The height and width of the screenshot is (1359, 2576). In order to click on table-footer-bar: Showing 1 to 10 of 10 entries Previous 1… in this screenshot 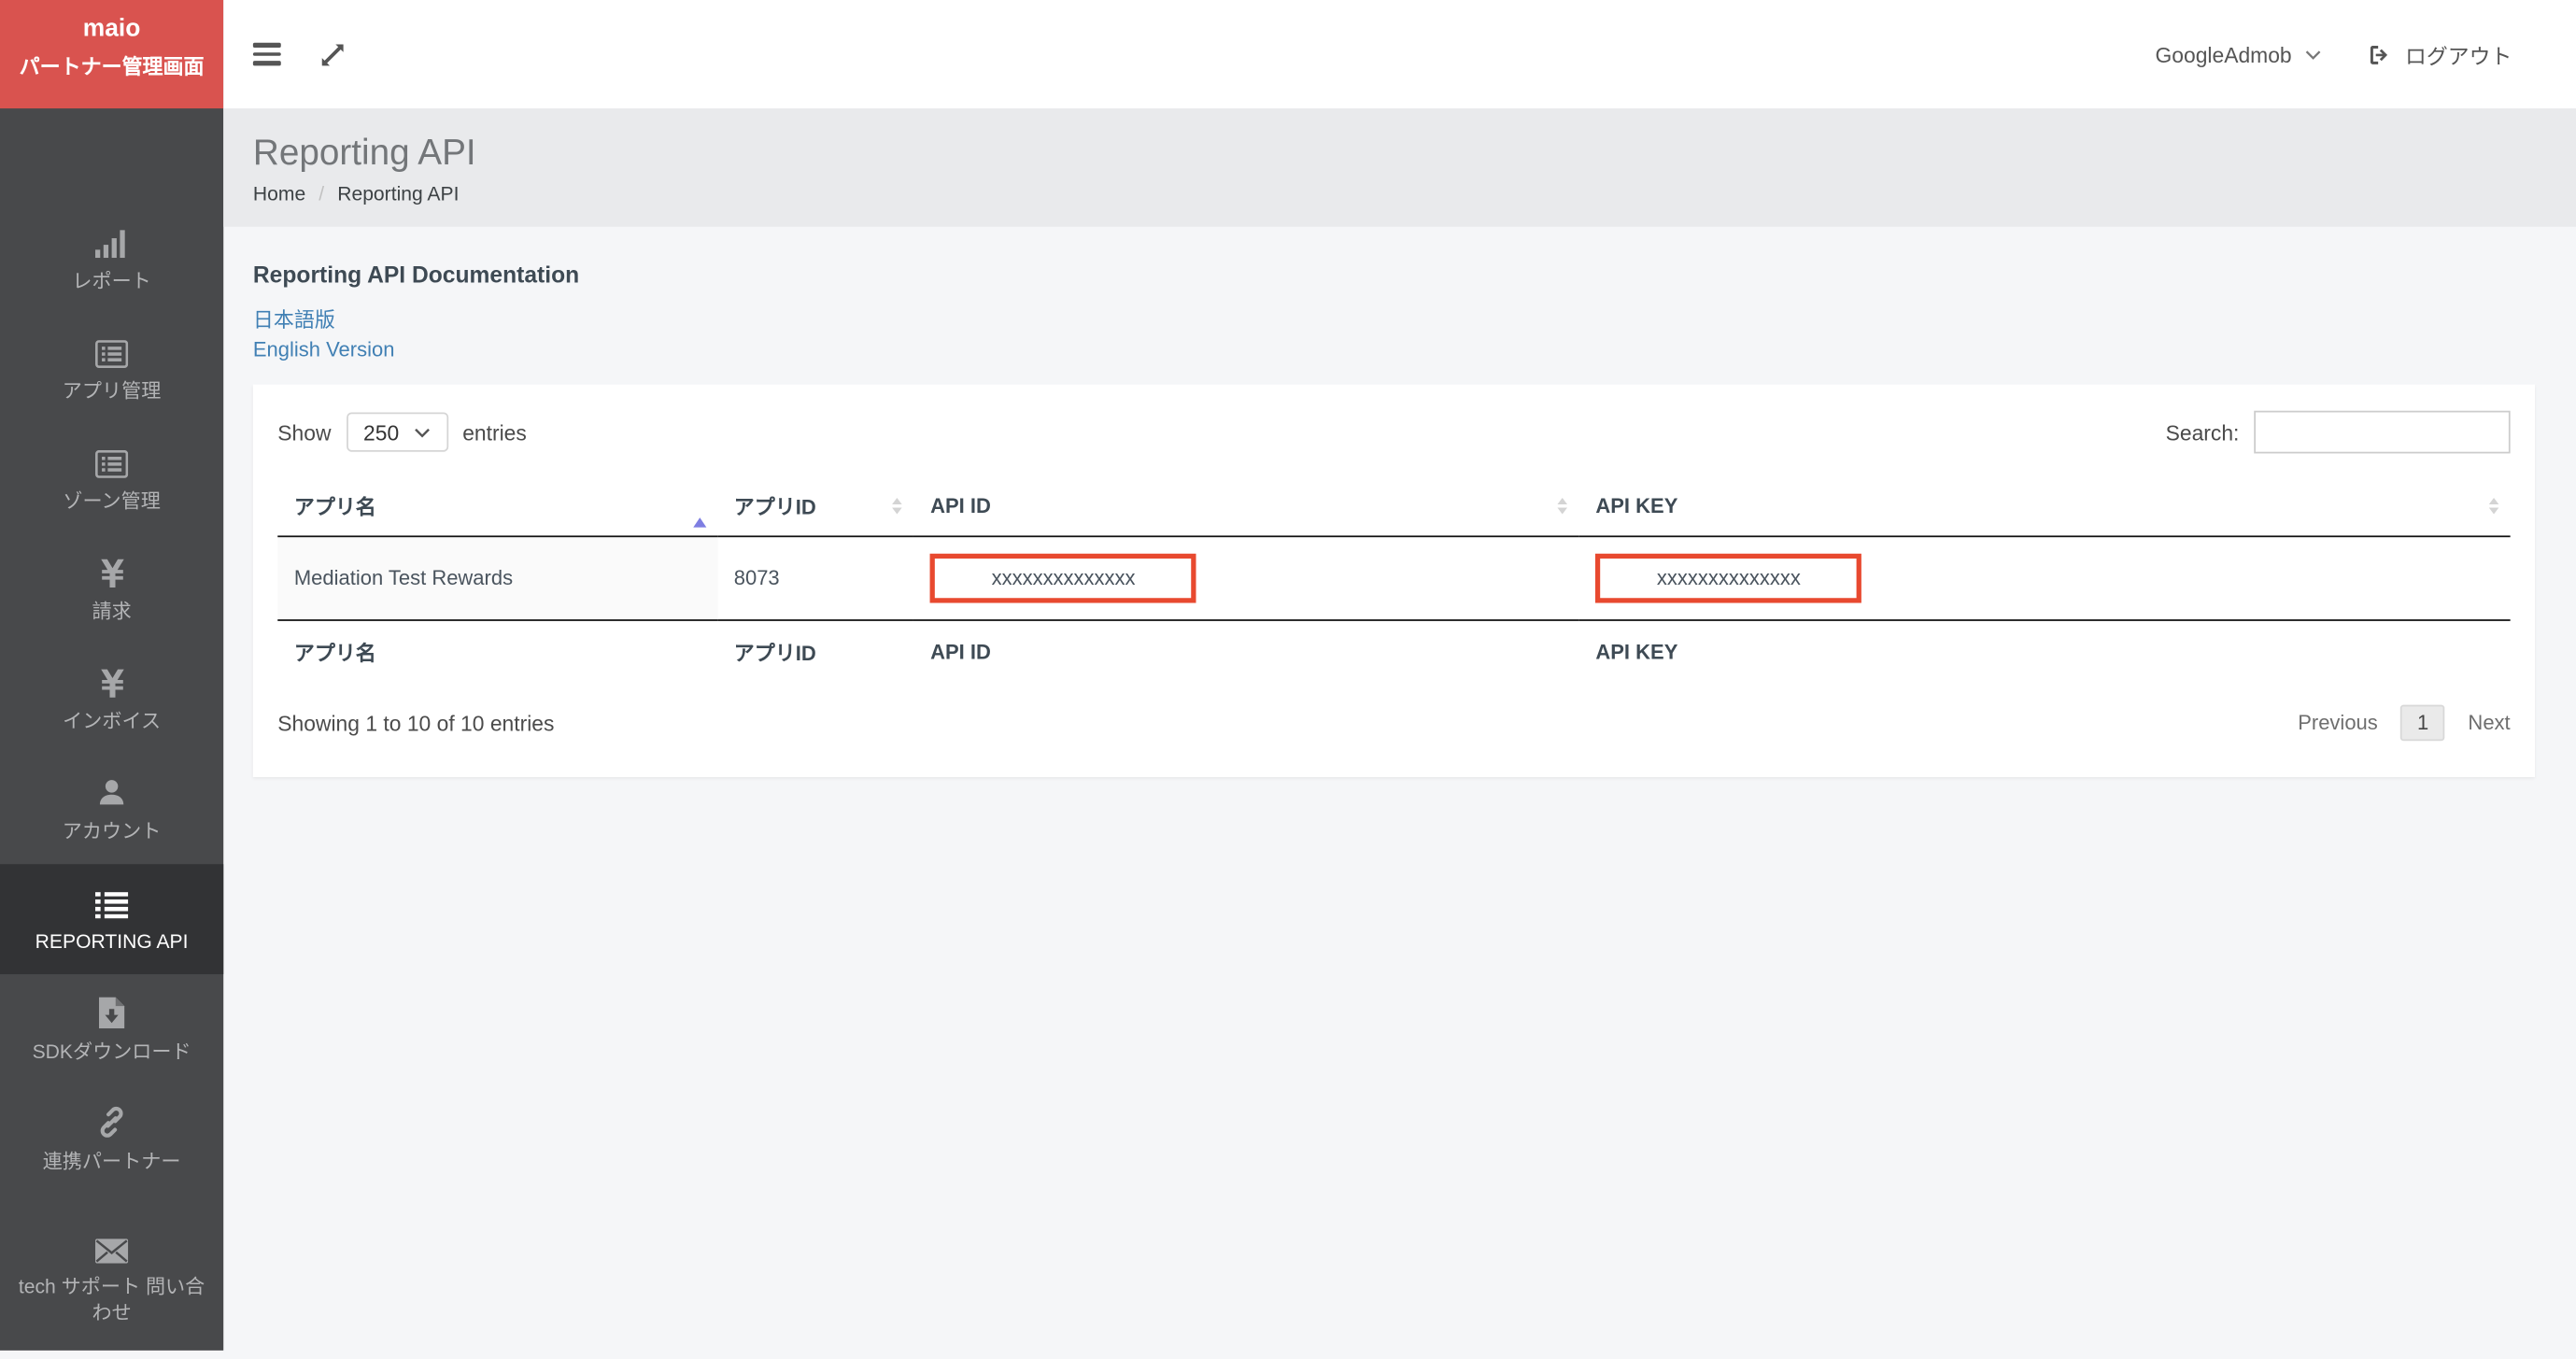, I will do `click(1394, 723)`.